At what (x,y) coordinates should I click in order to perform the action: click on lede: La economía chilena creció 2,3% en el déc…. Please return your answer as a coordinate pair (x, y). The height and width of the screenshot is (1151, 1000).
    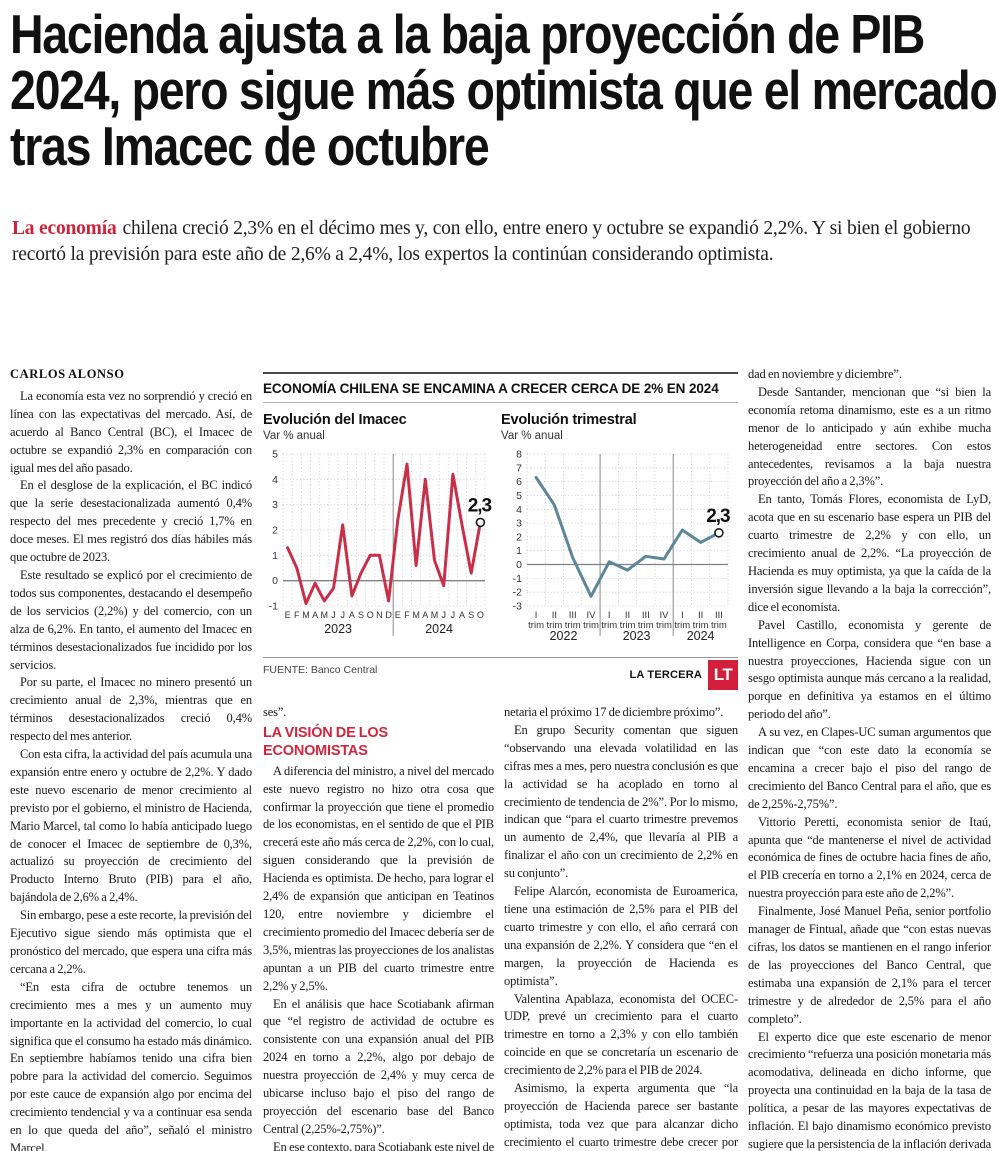
    Looking at the image, I should click on (501, 242).